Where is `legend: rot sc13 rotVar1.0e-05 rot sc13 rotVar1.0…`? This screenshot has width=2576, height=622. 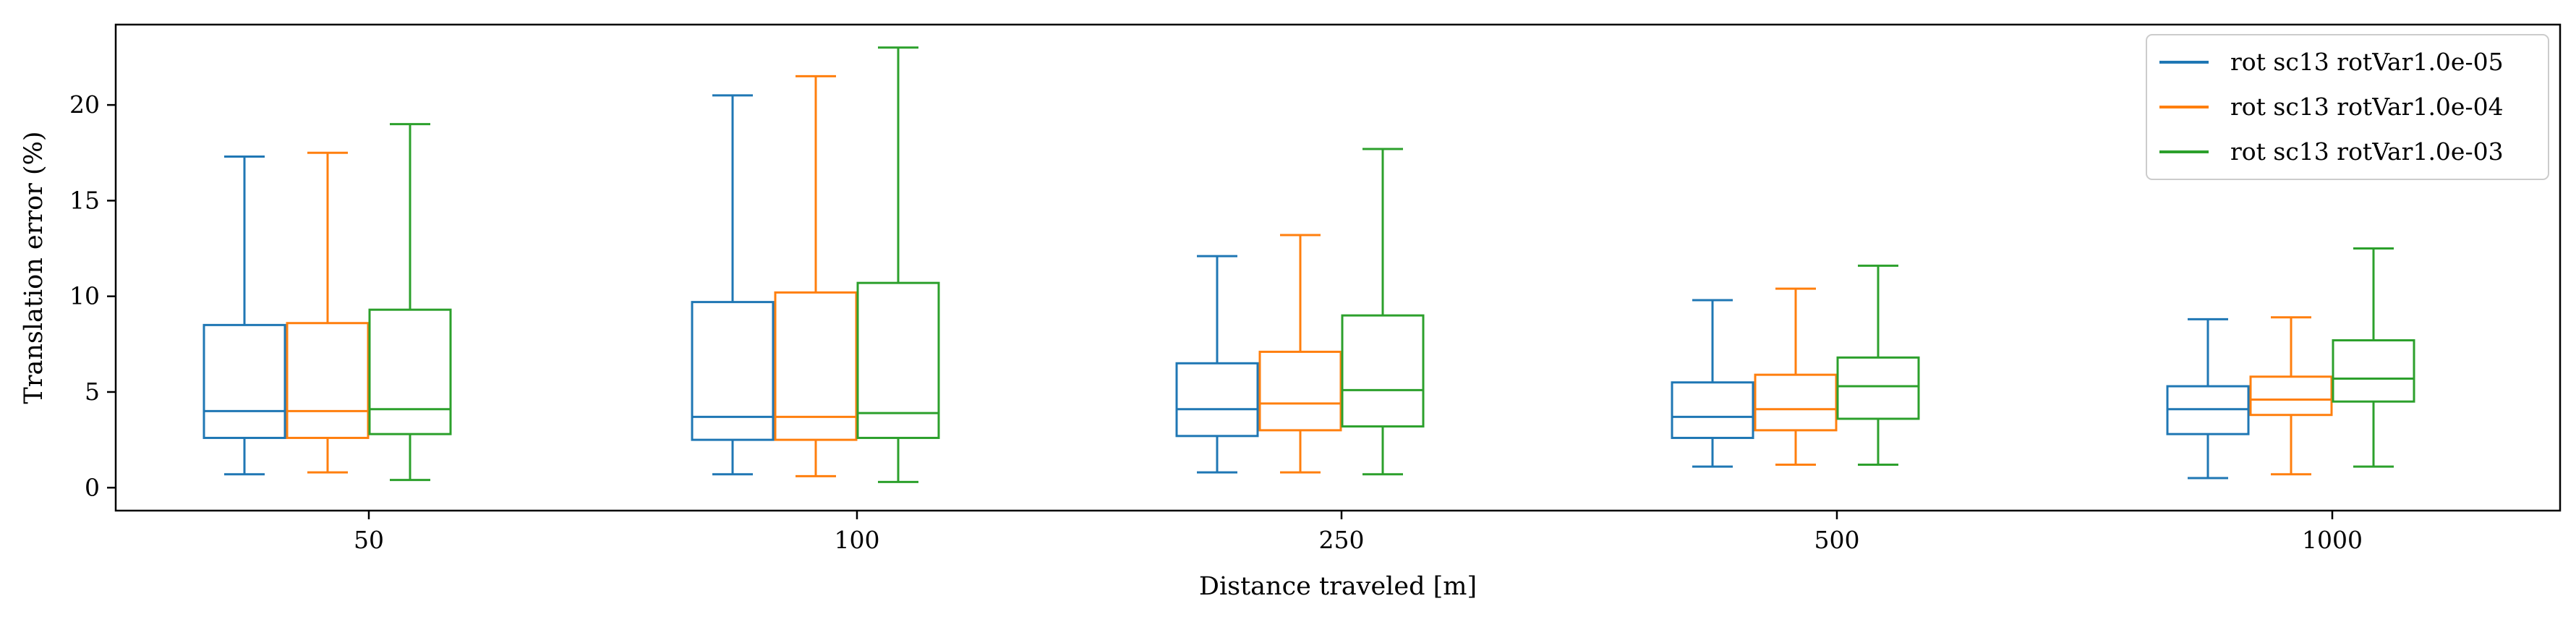 legend: rot sc13 rotVar1.0e-05 rot sc13 rotVar1.0… is located at coordinates (2347, 107).